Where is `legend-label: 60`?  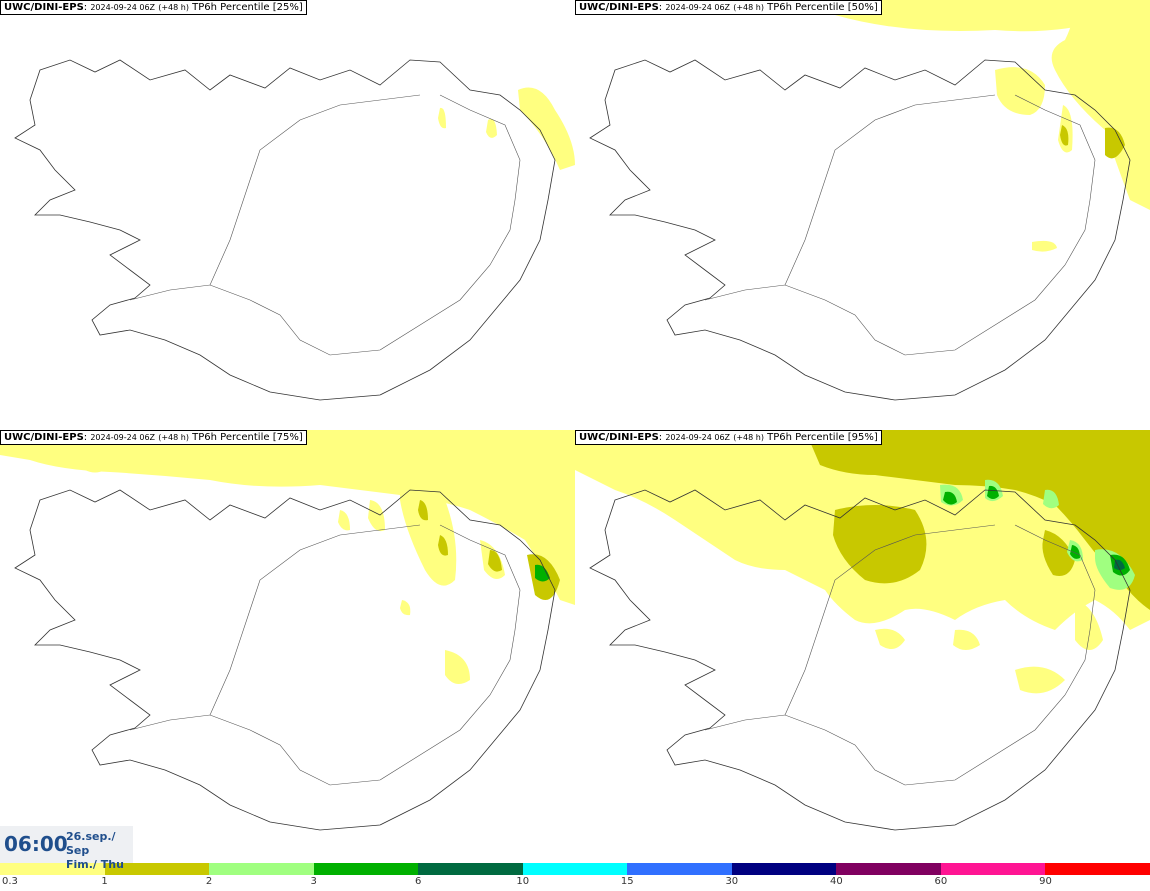 legend-label: 60 is located at coordinates (941, 881).